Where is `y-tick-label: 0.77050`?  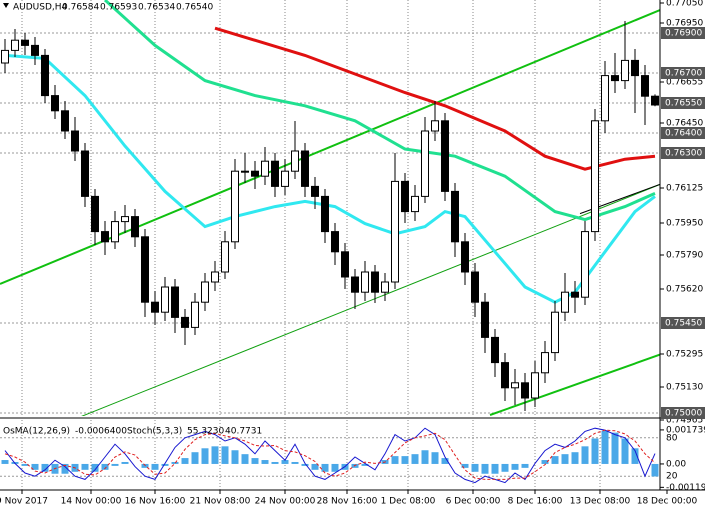 y-tick-label: 0.77050 is located at coordinates (684, 4).